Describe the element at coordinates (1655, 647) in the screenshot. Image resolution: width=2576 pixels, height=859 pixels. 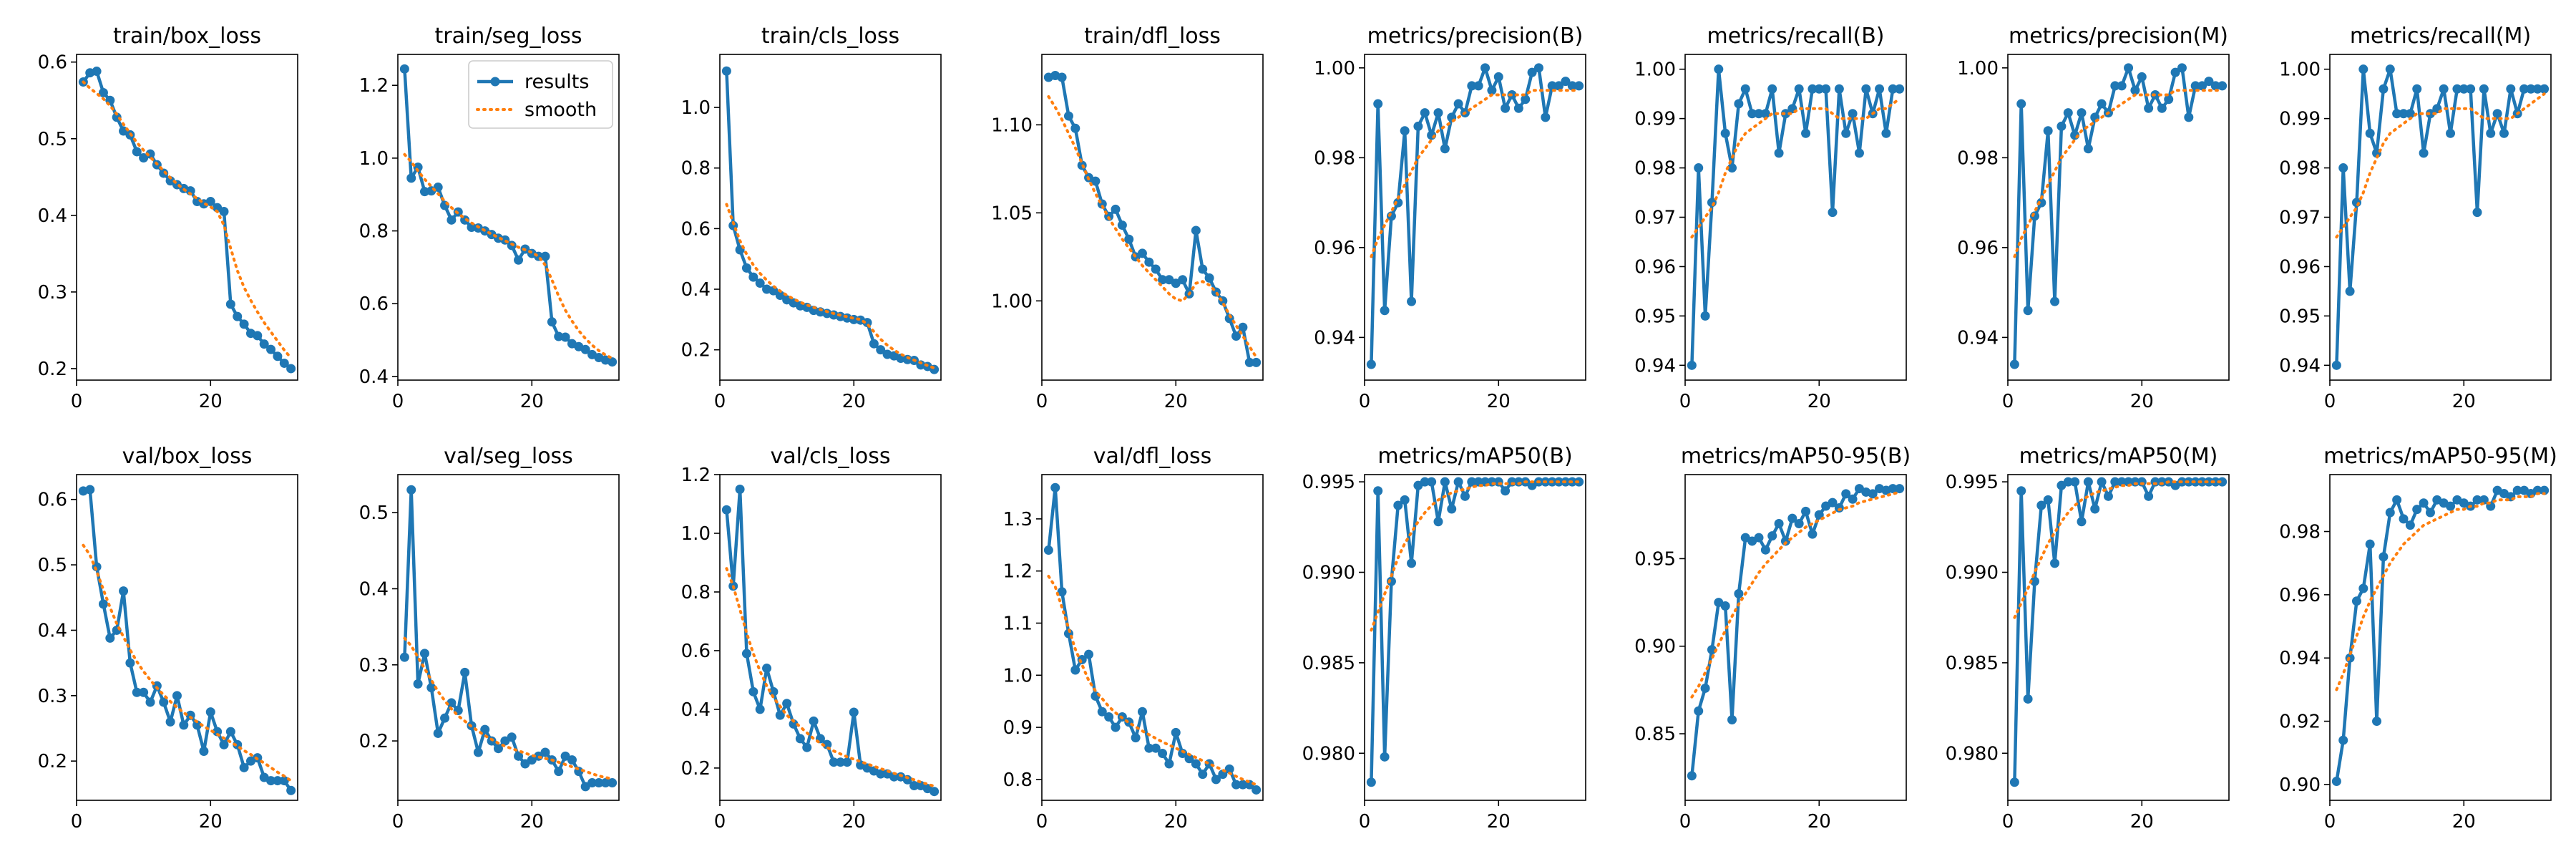
I see `y-tick-label: 0.90` at that location.